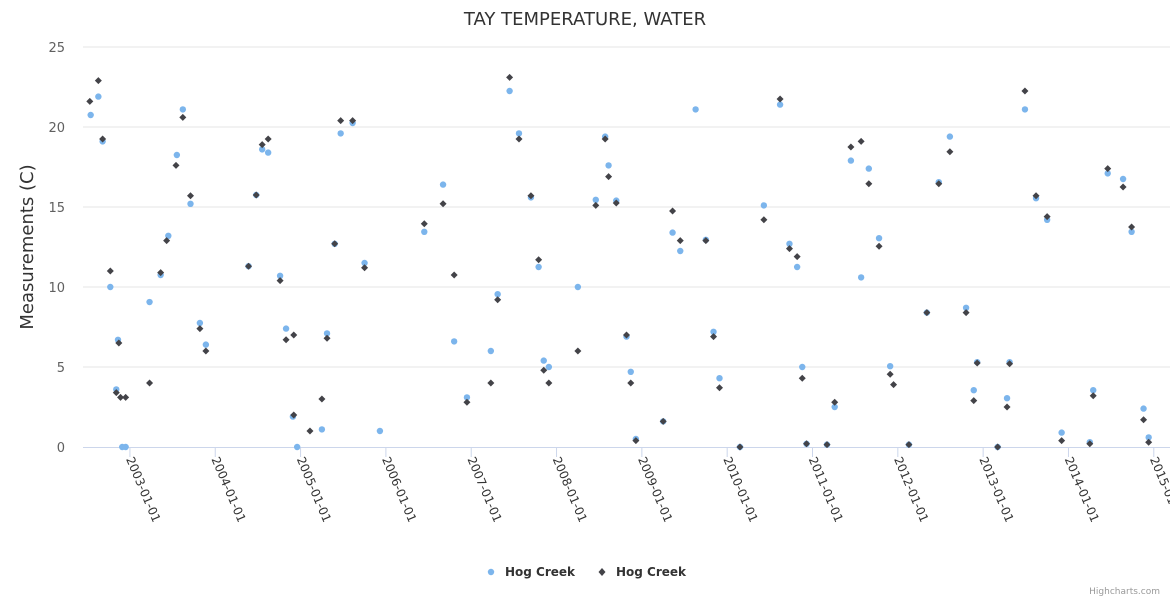  What do you see at coordinates (643, 572) in the screenshot?
I see `legend-item-series-2: Hog Creek` at bounding box center [643, 572].